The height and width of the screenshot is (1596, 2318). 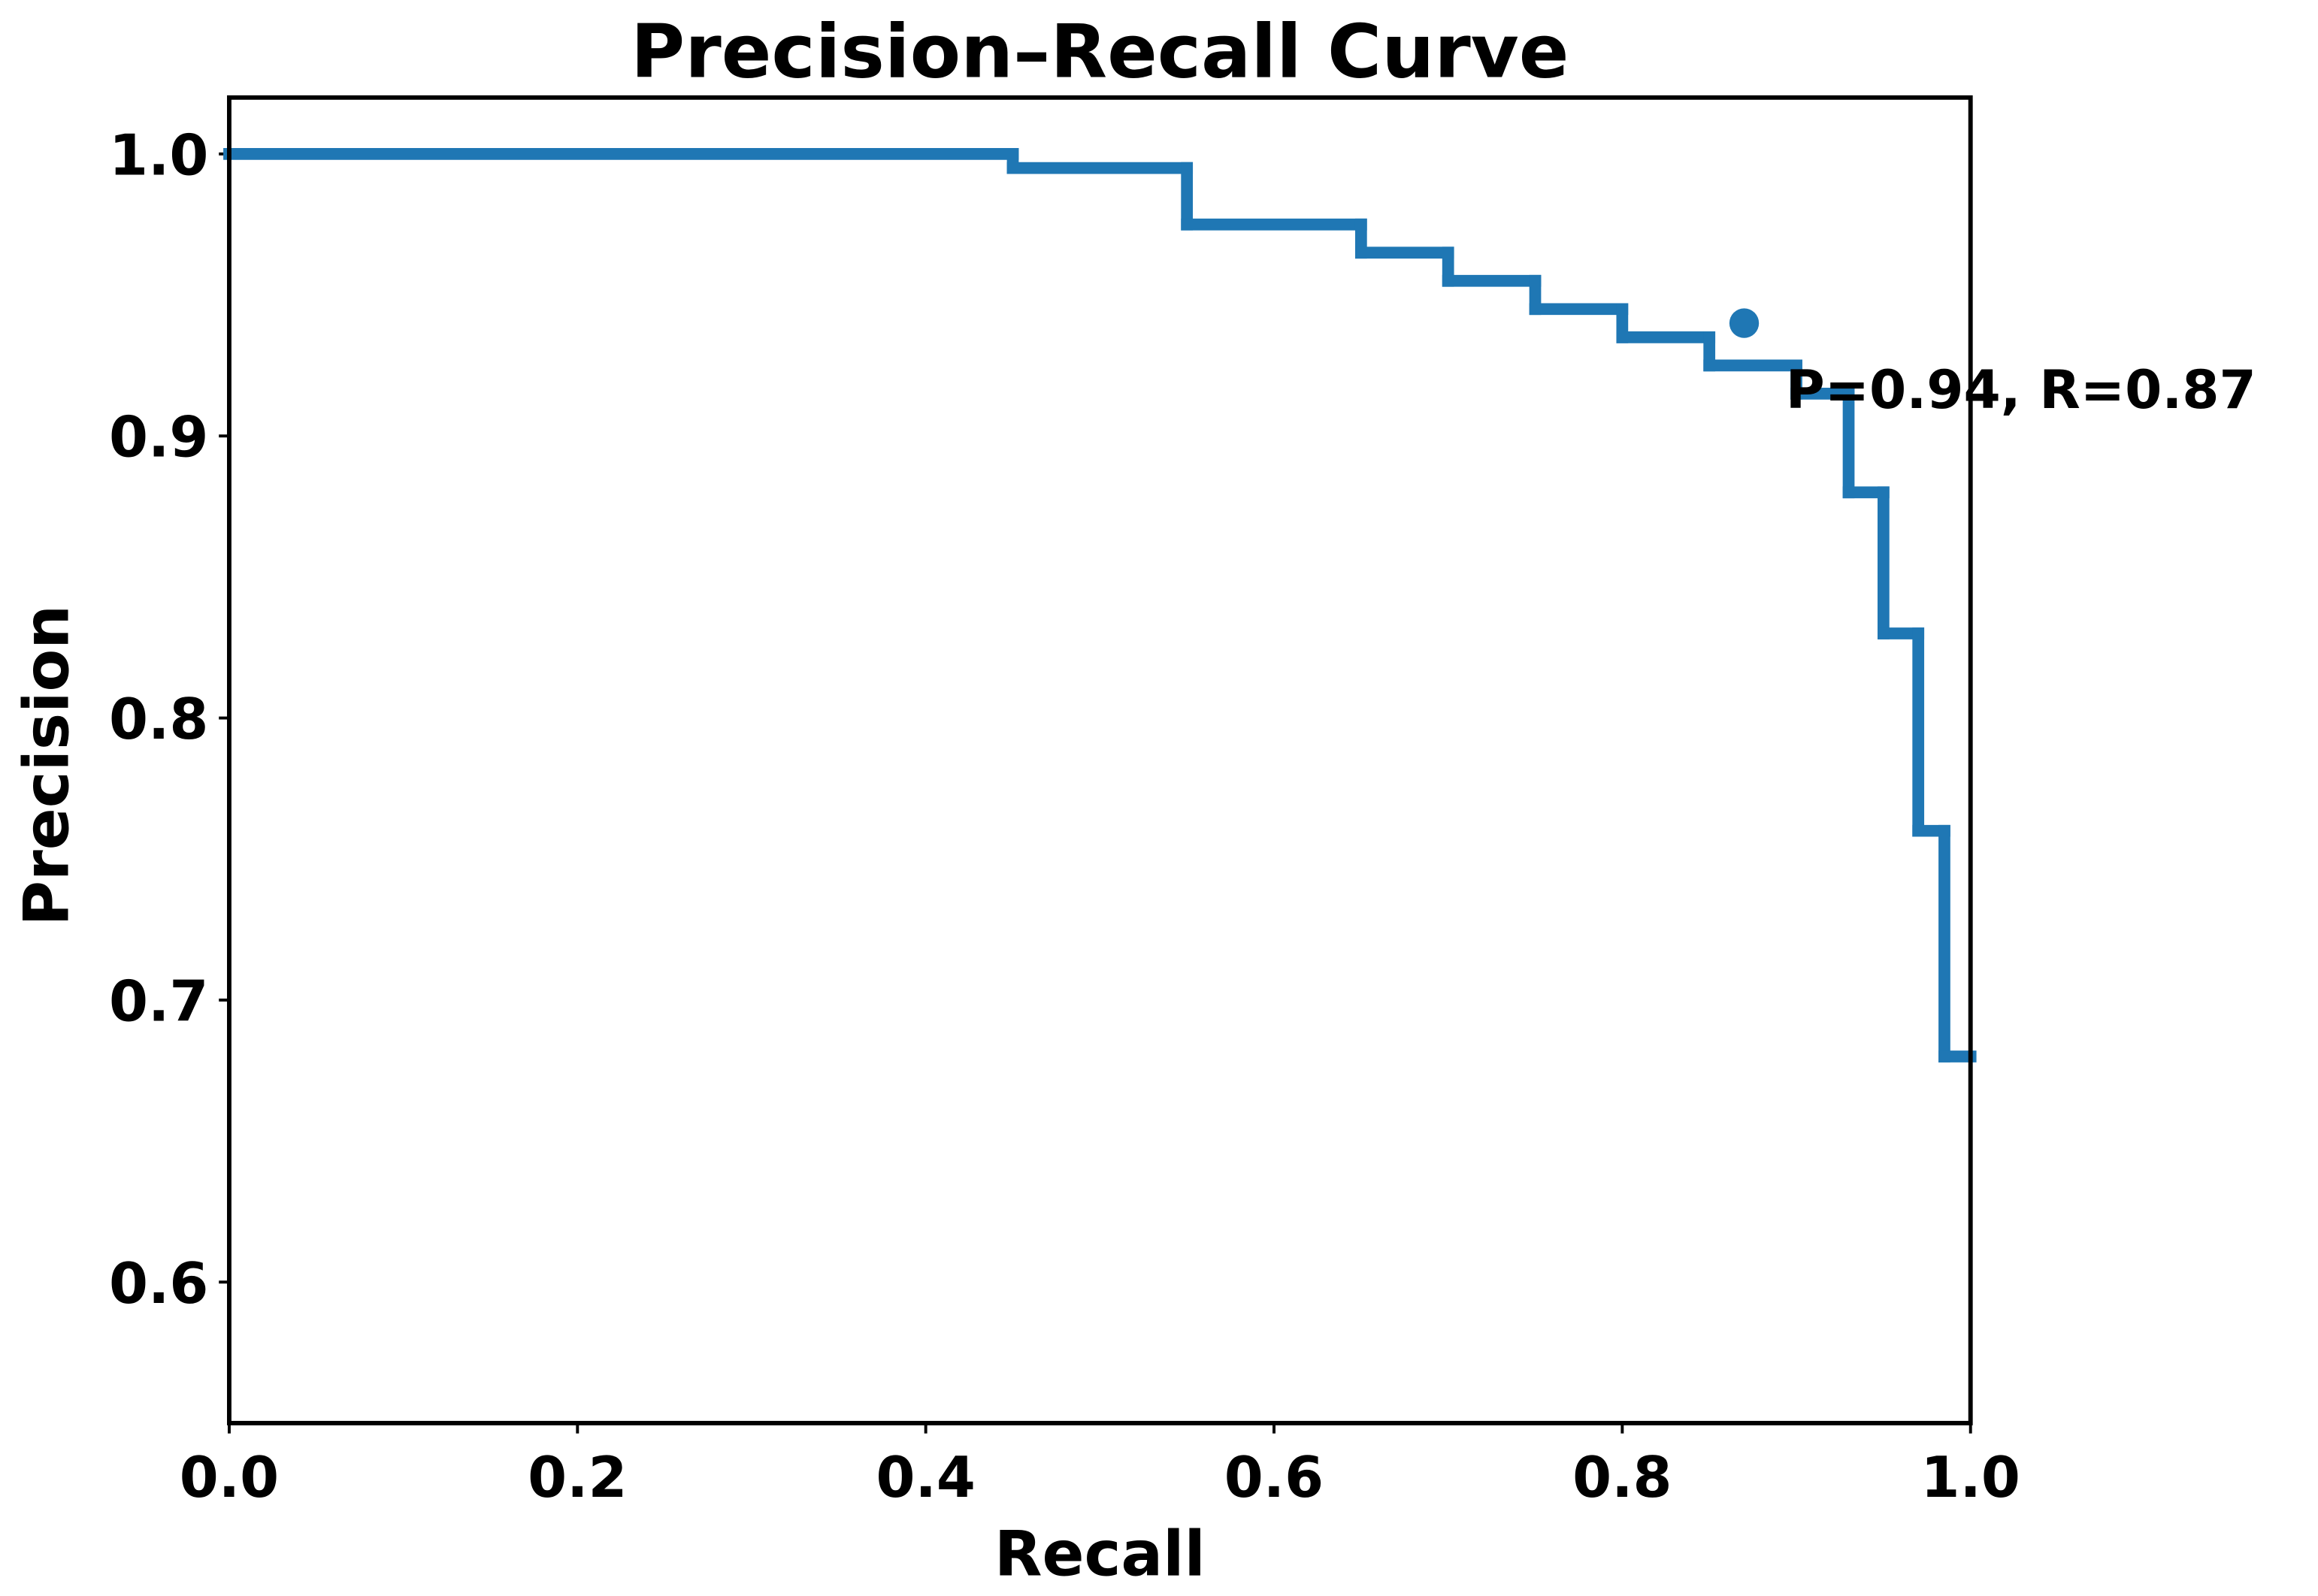 I want to click on x-tick-label: 0.8, so click(x=1622, y=1477).